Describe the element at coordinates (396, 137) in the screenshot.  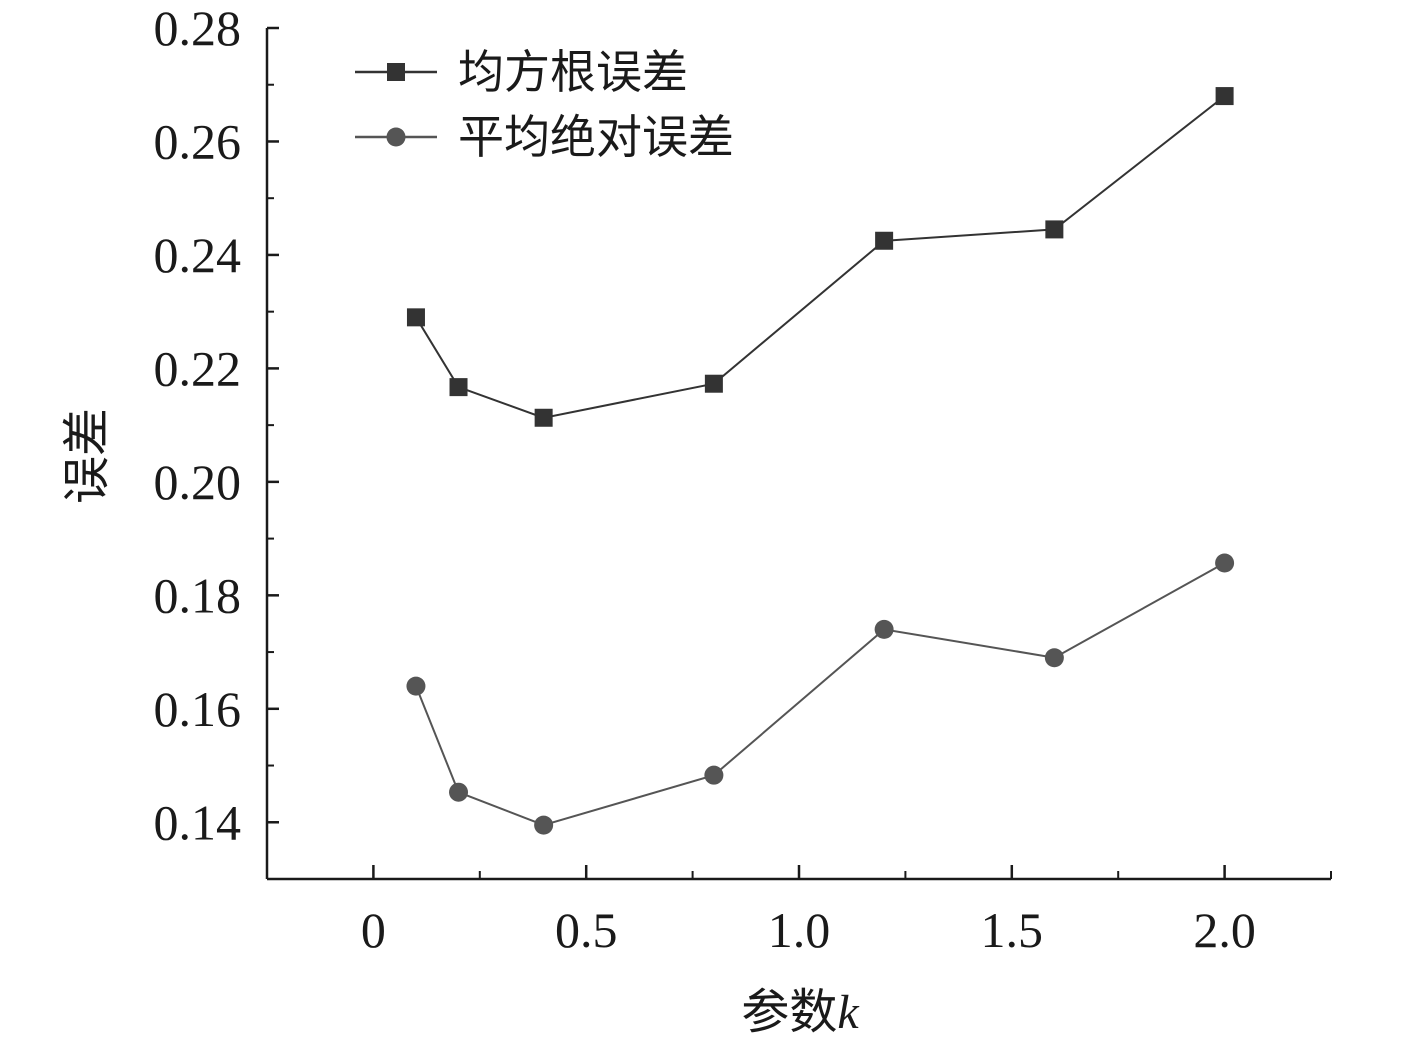
I see `legend-marker-circle` at that location.